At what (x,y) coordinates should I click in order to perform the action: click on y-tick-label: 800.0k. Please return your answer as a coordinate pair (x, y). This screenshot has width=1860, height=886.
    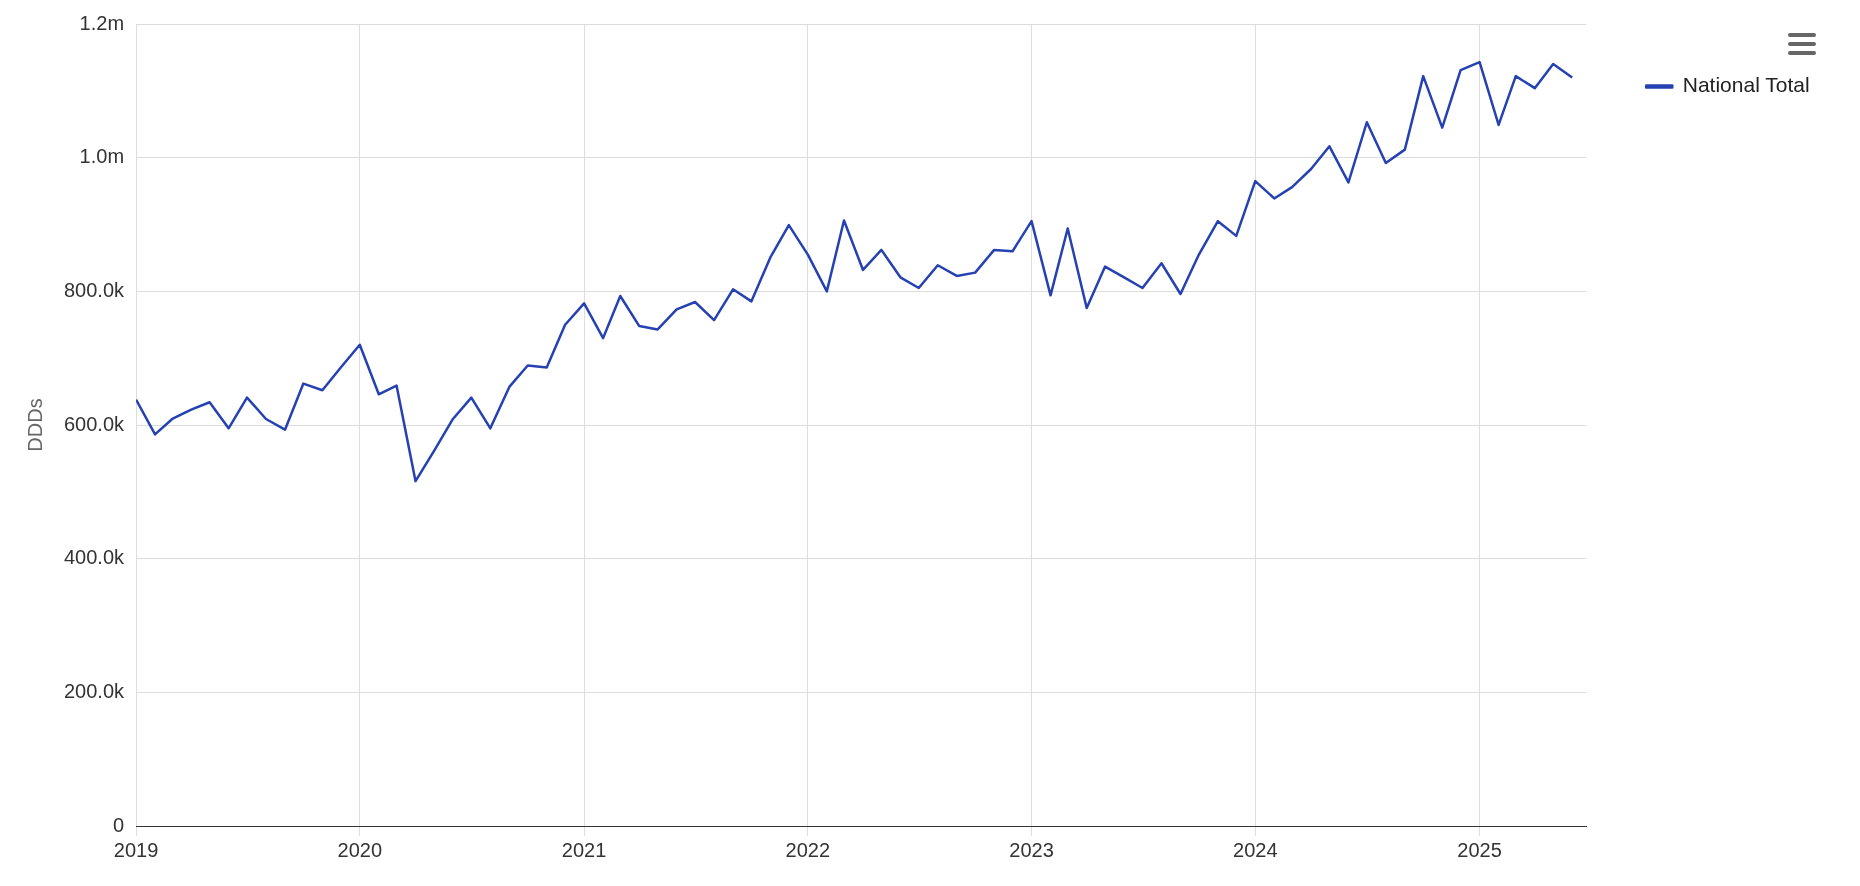
    Looking at the image, I should click on (94, 289).